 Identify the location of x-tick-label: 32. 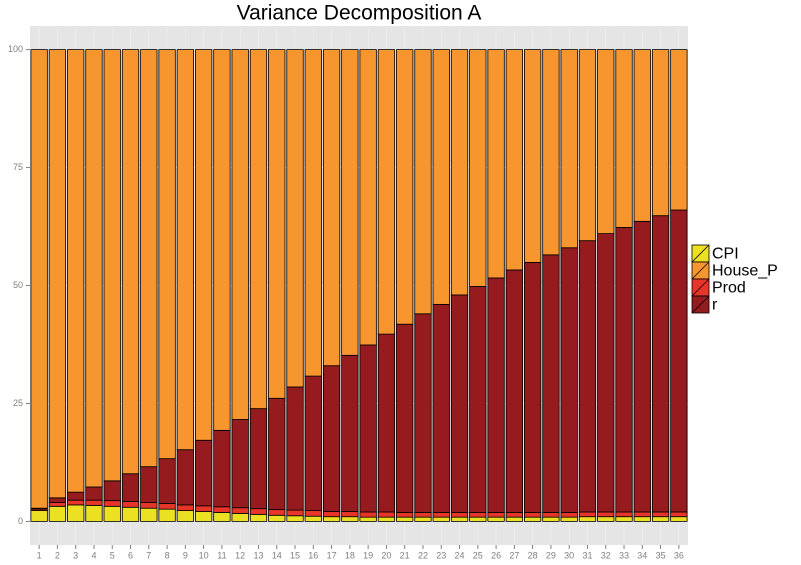
(606, 555).